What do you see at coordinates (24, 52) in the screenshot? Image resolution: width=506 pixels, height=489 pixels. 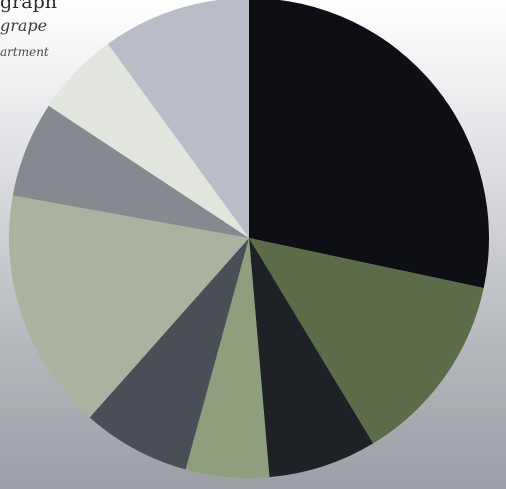 I see `chart-subtitle-2: artment` at bounding box center [24, 52].